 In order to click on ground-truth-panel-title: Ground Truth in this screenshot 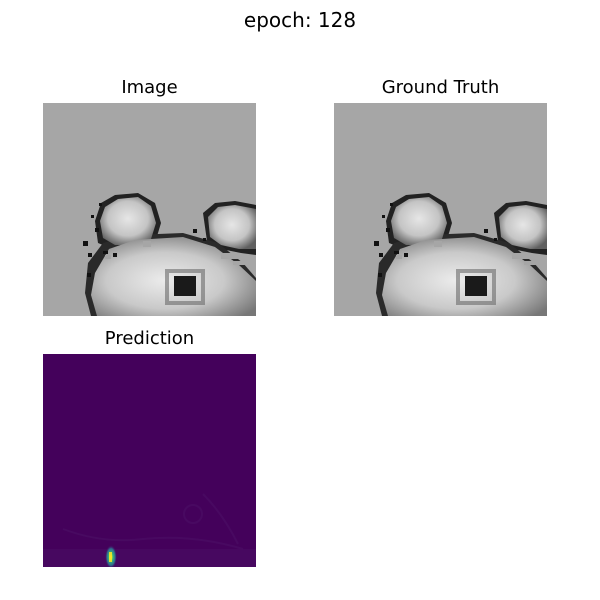, I will do `click(440, 87)`.